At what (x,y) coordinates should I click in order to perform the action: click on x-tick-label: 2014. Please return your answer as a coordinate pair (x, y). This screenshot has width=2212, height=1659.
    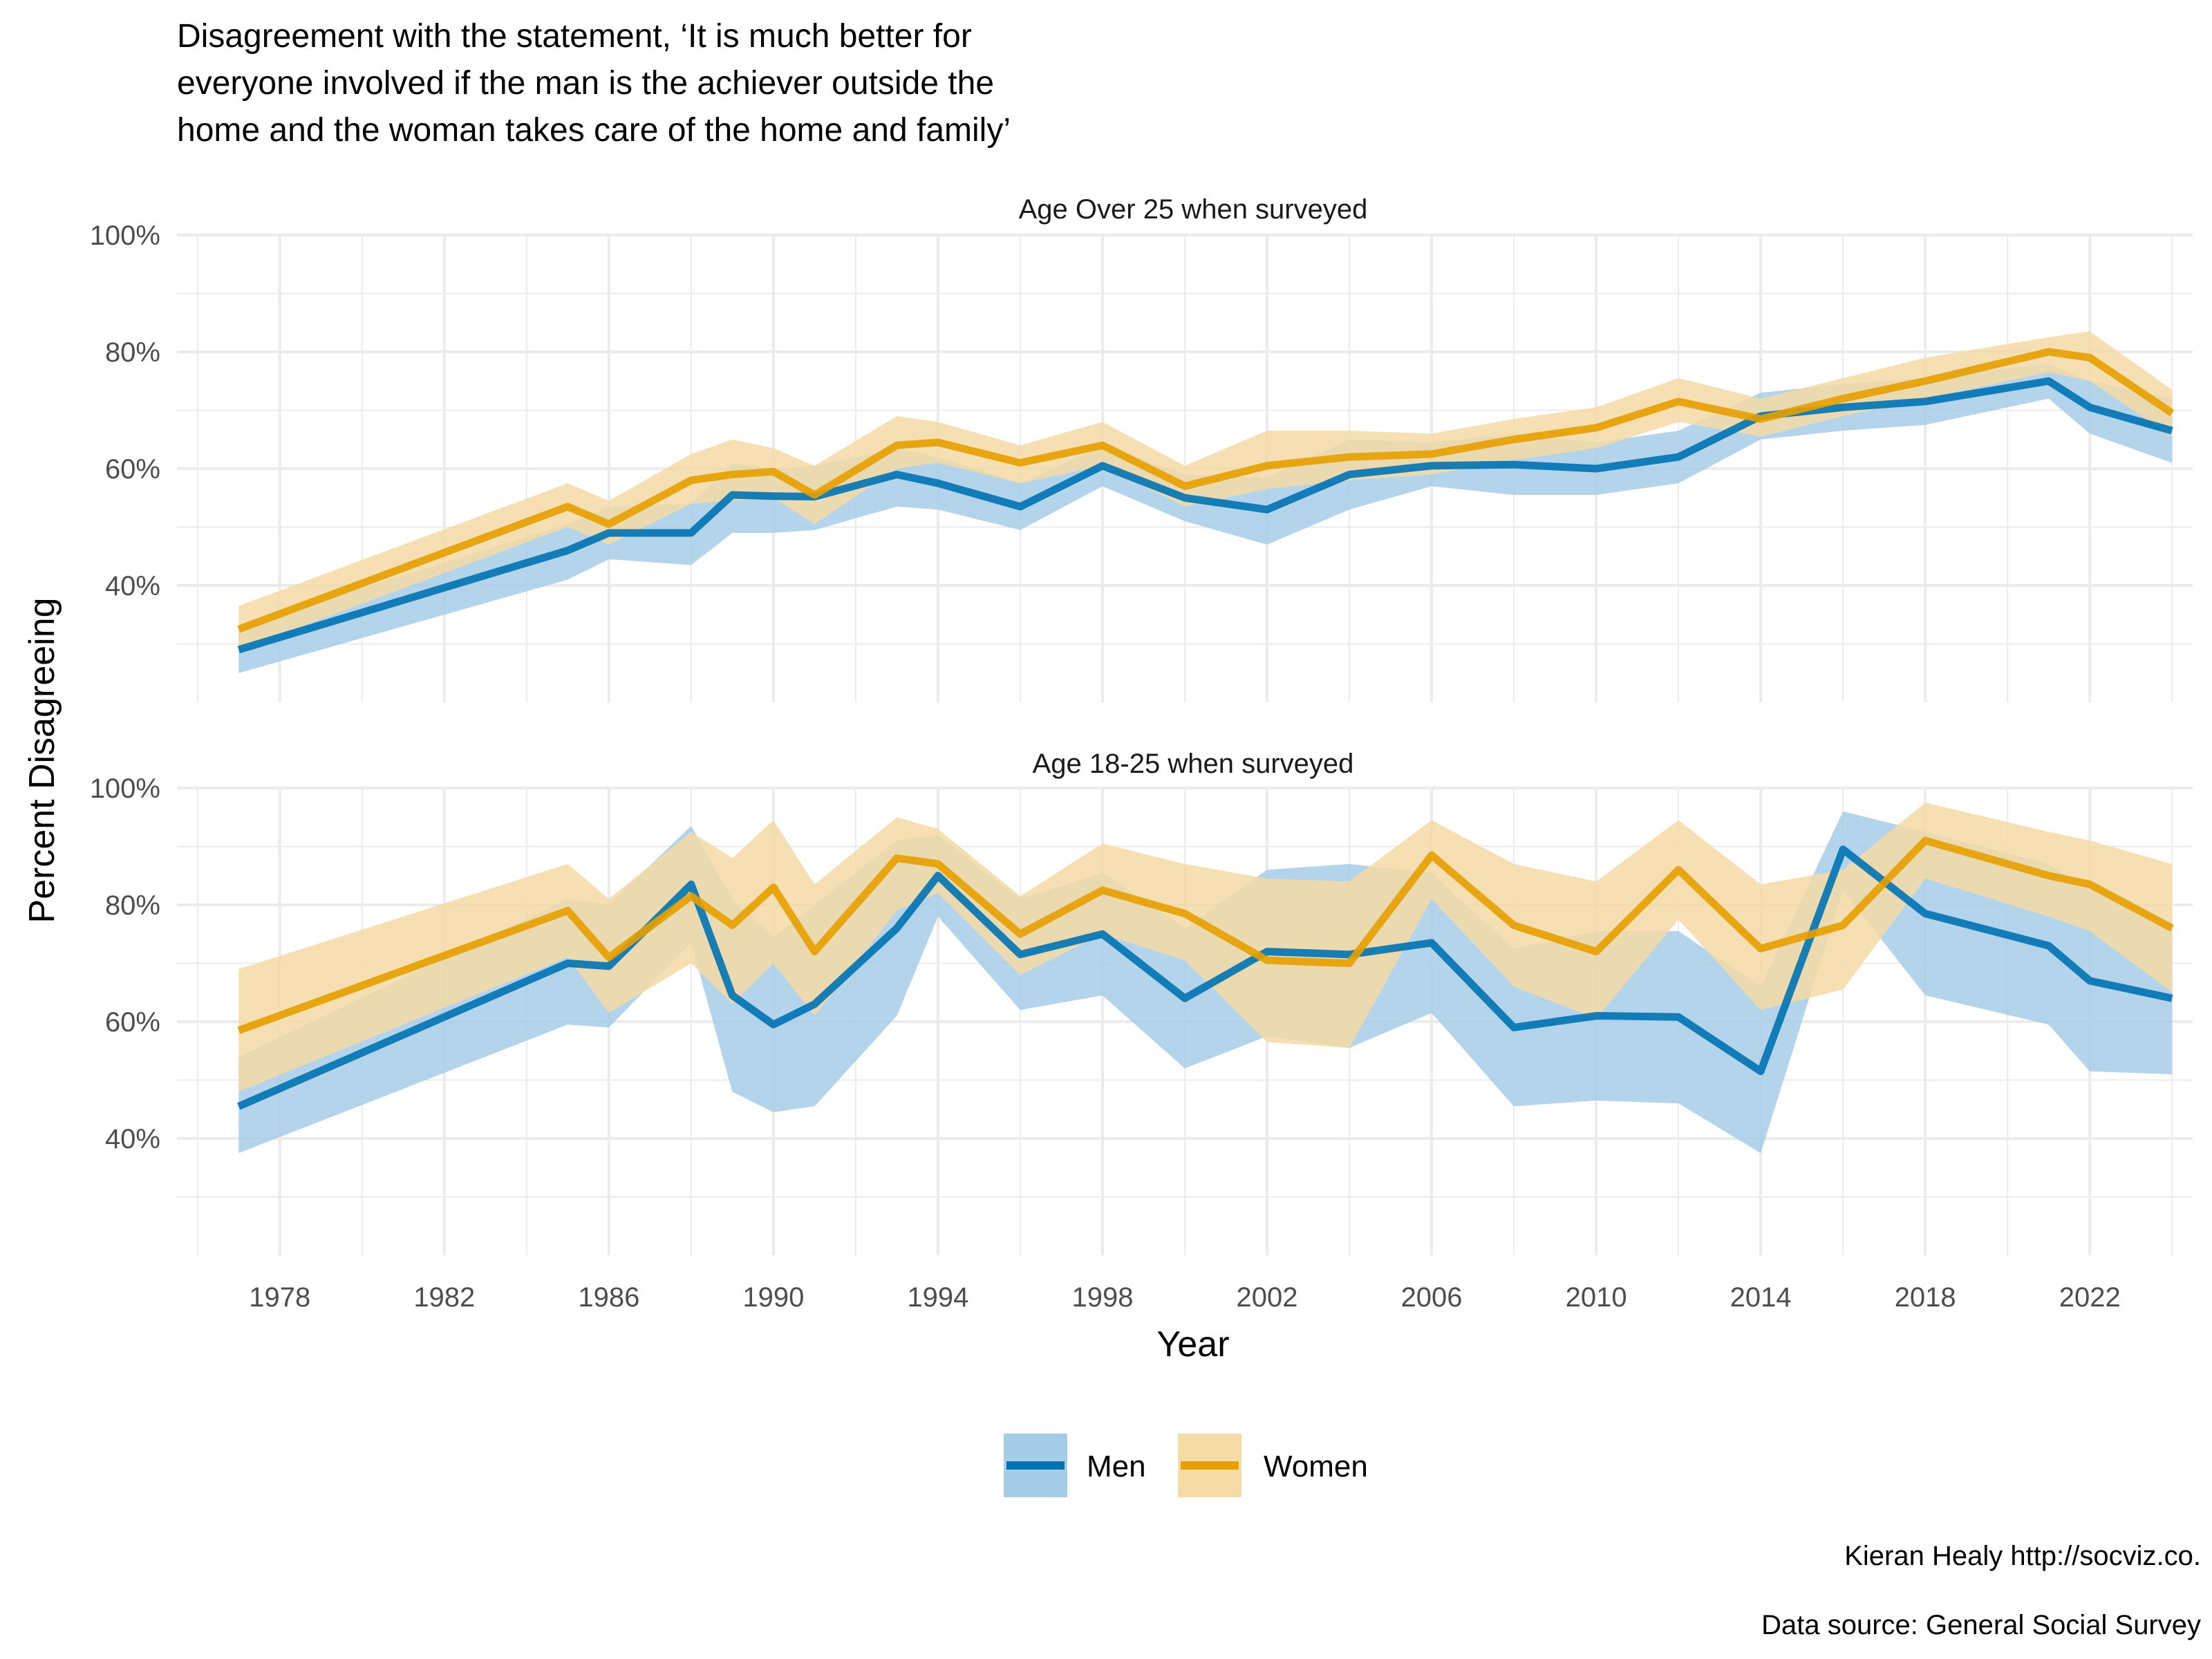
    Looking at the image, I should click on (1761, 1297).